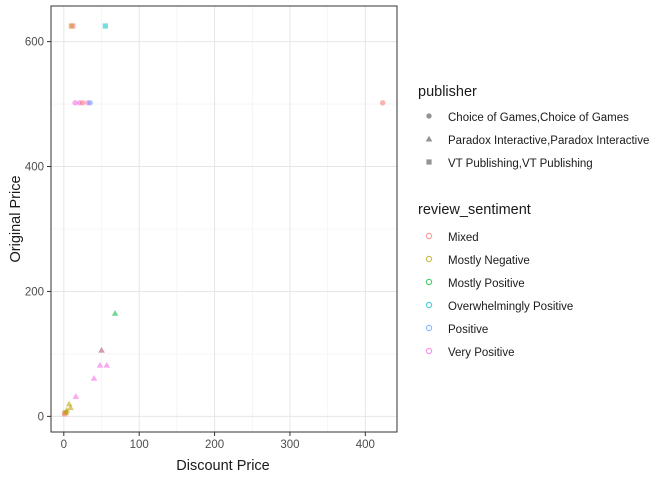 This screenshot has height=480, width=672. I want to click on legend-key-square, so click(429, 162).